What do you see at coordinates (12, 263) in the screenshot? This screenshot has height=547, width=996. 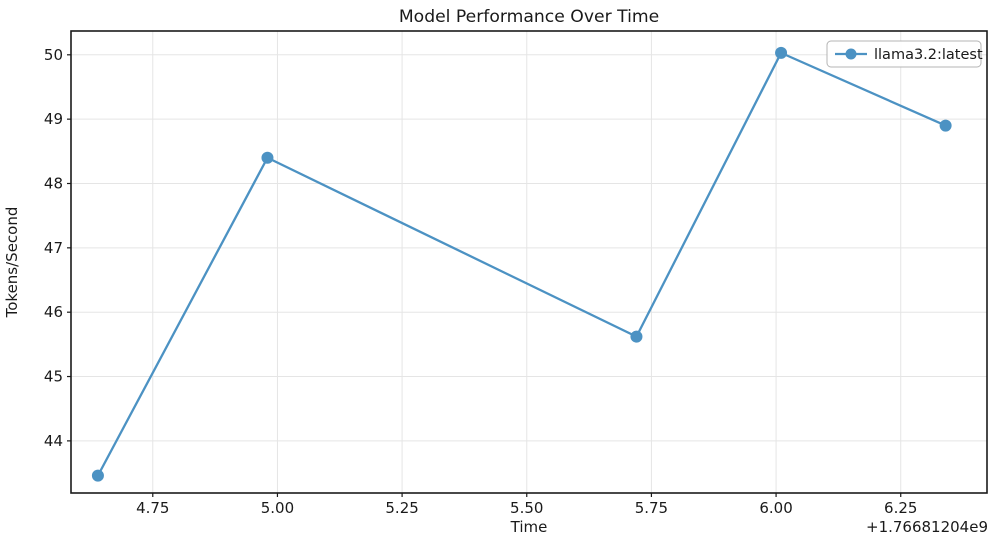 I see `y-axis-label: Tokens/Second` at bounding box center [12, 263].